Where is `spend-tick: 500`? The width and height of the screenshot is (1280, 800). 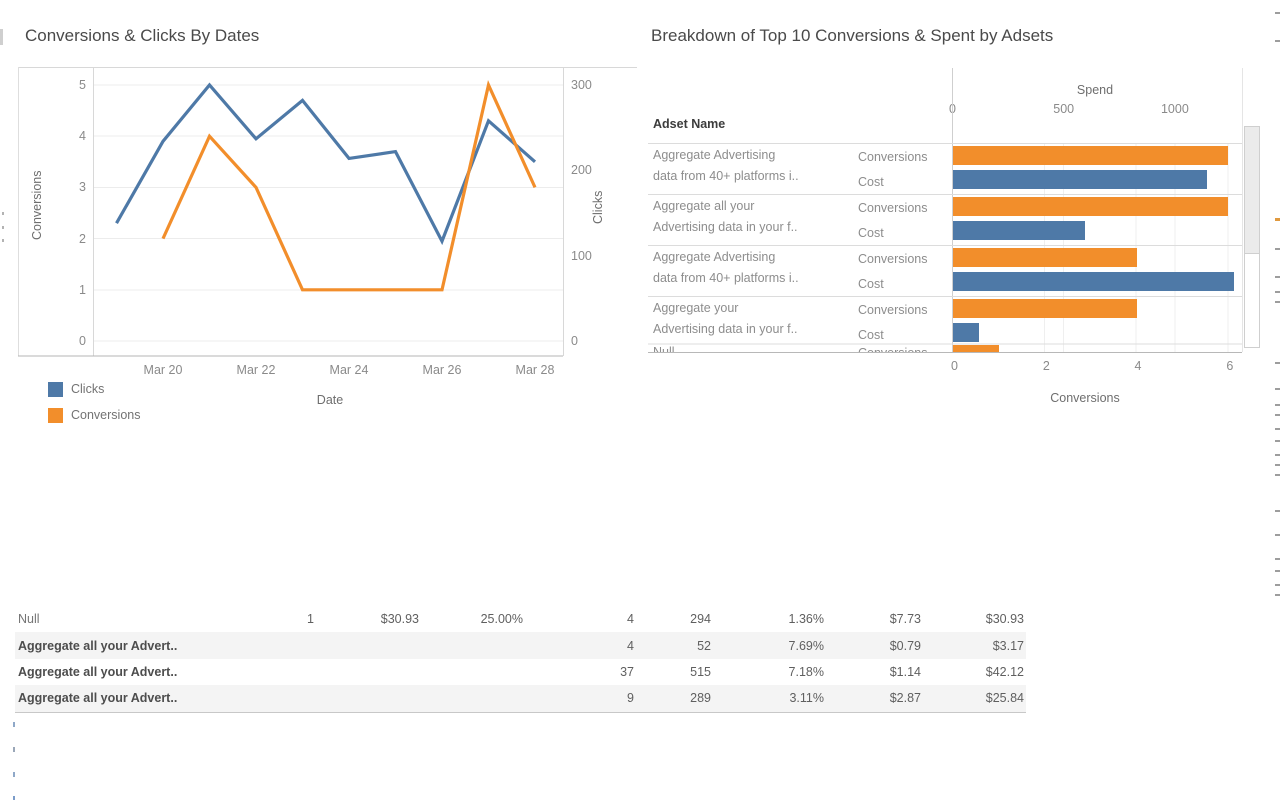
spend-tick: 500 is located at coordinates (1064, 109).